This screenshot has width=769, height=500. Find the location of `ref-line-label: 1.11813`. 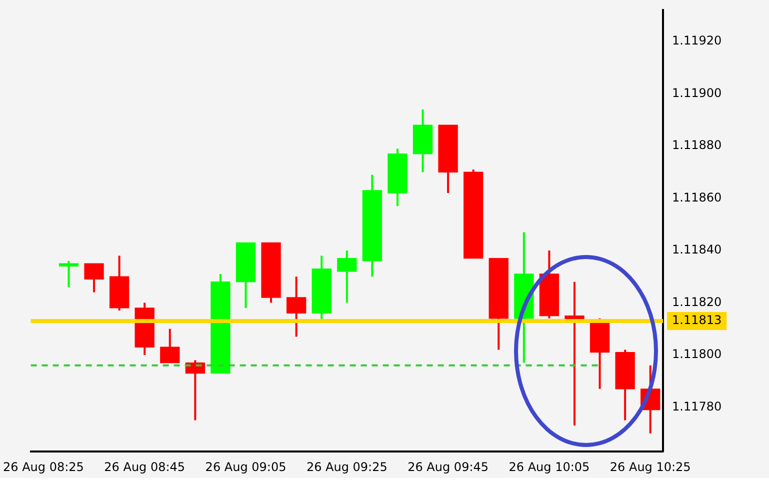

ref-line-label: 1.11813 is located at coordinates (697, 320).